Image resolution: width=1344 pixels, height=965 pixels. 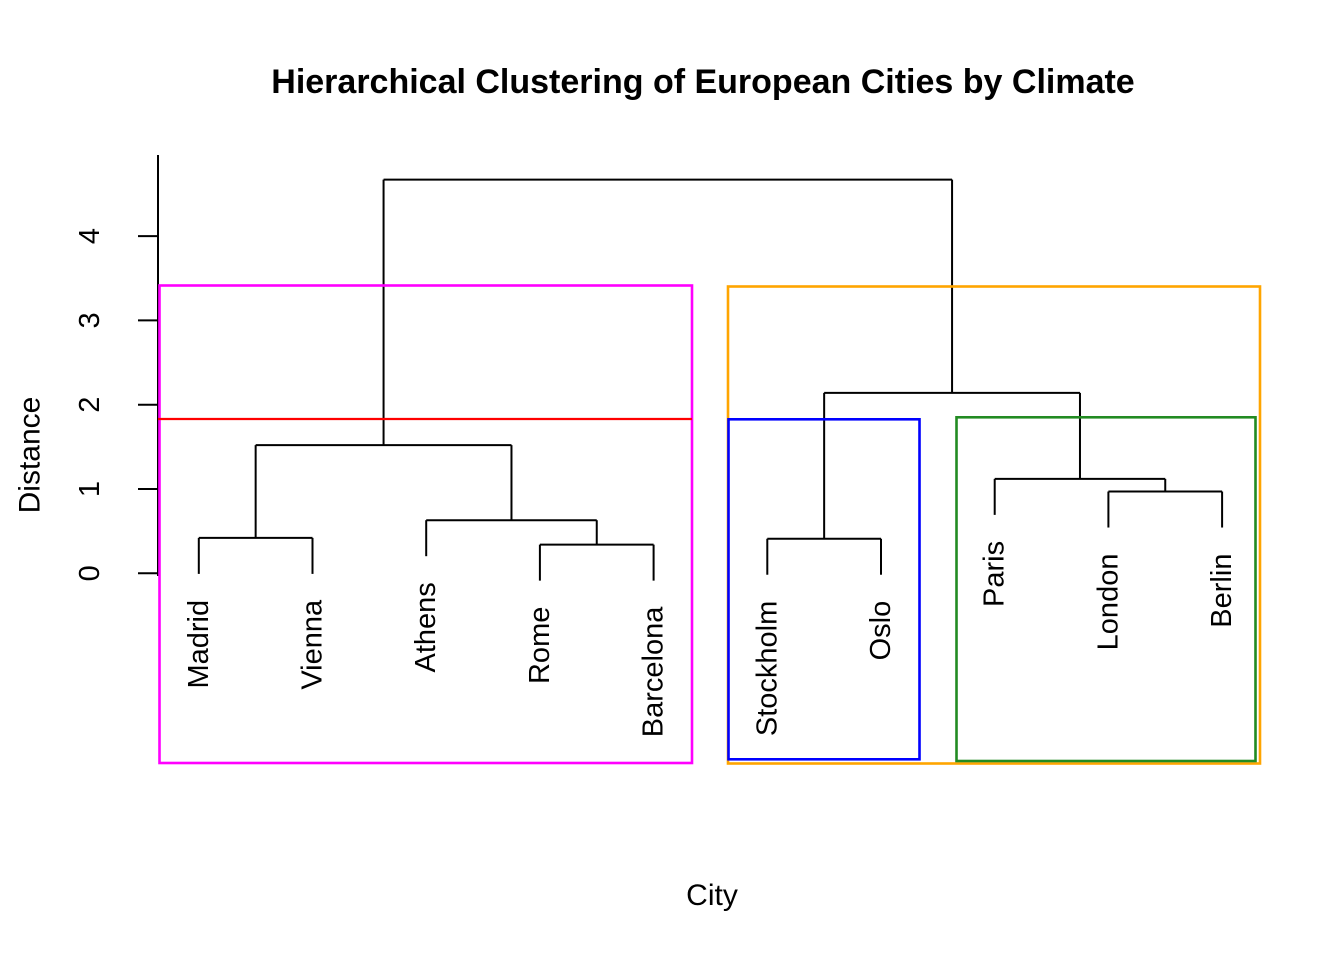 What do you see at coordinates (995, 574) in the screenshot?
I see `leaf-label-paris: Paris` at bounding box center [995, 574].